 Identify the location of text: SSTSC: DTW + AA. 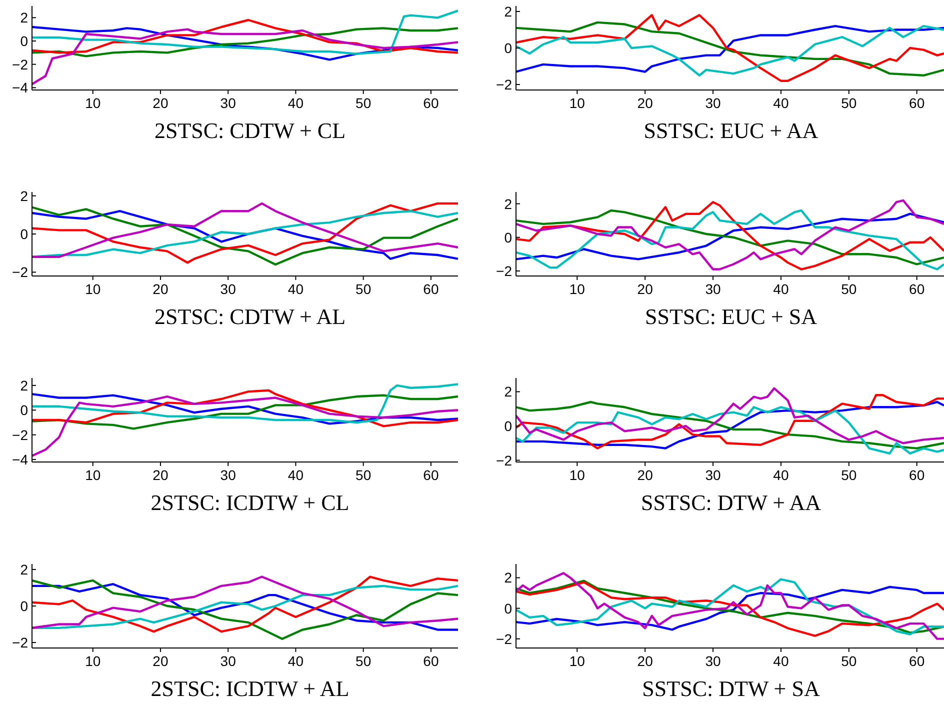
(731, 503).